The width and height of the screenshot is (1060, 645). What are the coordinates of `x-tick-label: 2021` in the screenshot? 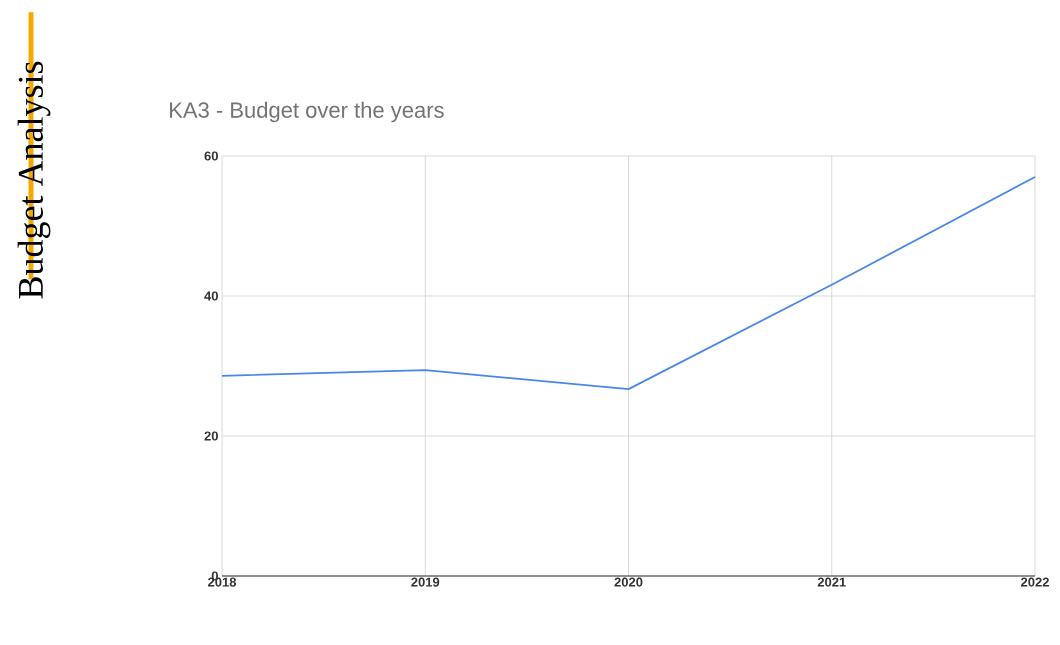 It's located at (831, 582).